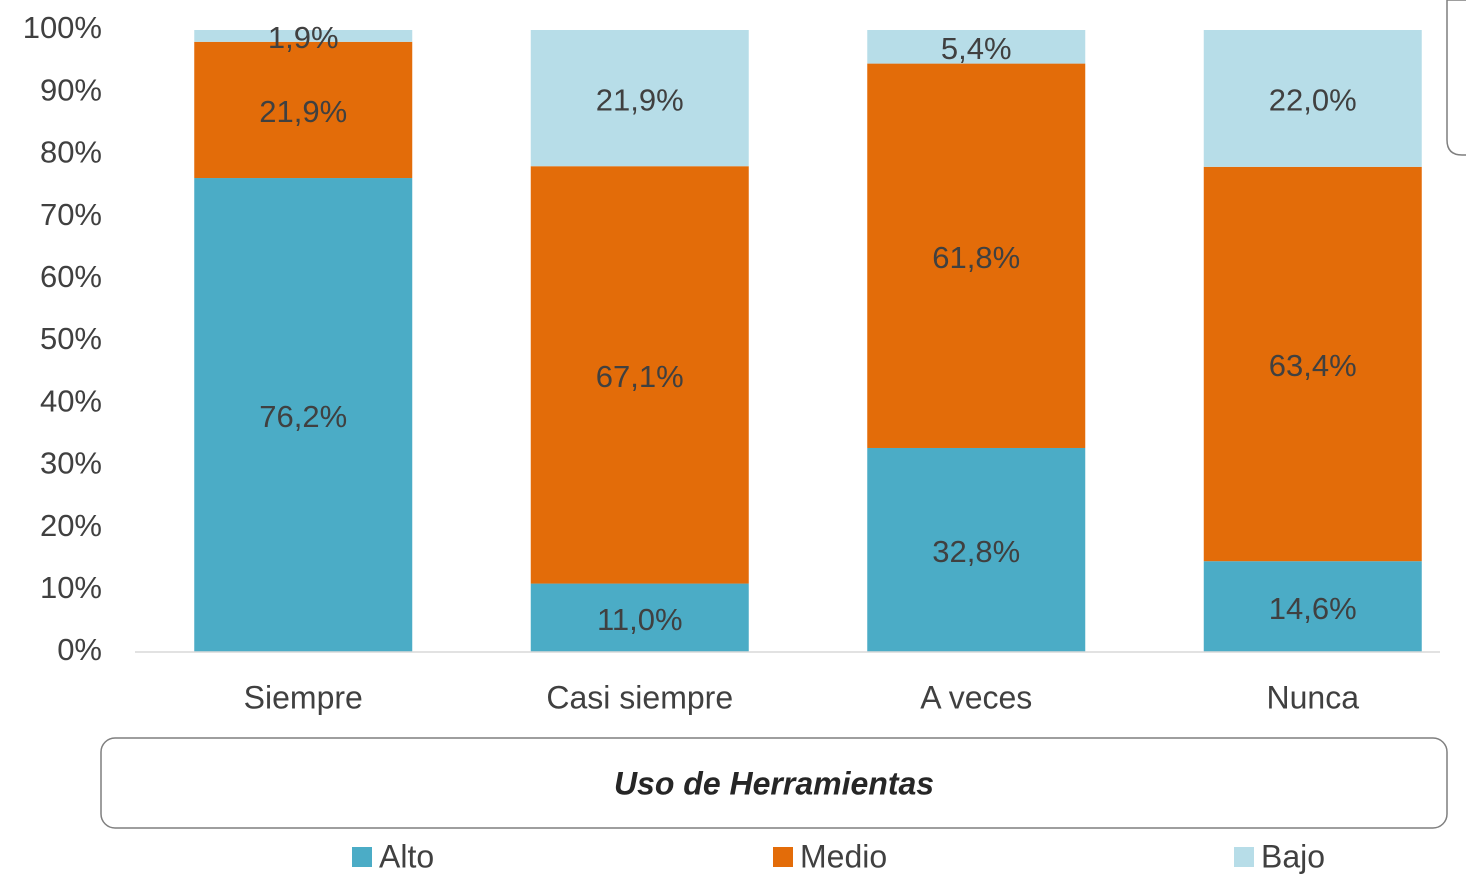 The image size is (1466, 876). I want to click on y-tick-label: 10%, so click(71, 587).